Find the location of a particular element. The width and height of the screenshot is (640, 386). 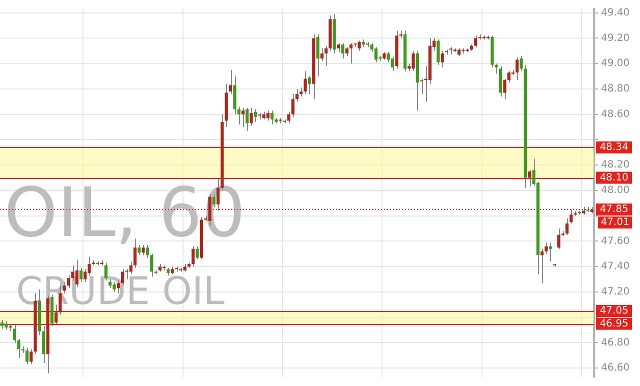

y-tick-label: 47.20 is located at coordinates (615, 292).